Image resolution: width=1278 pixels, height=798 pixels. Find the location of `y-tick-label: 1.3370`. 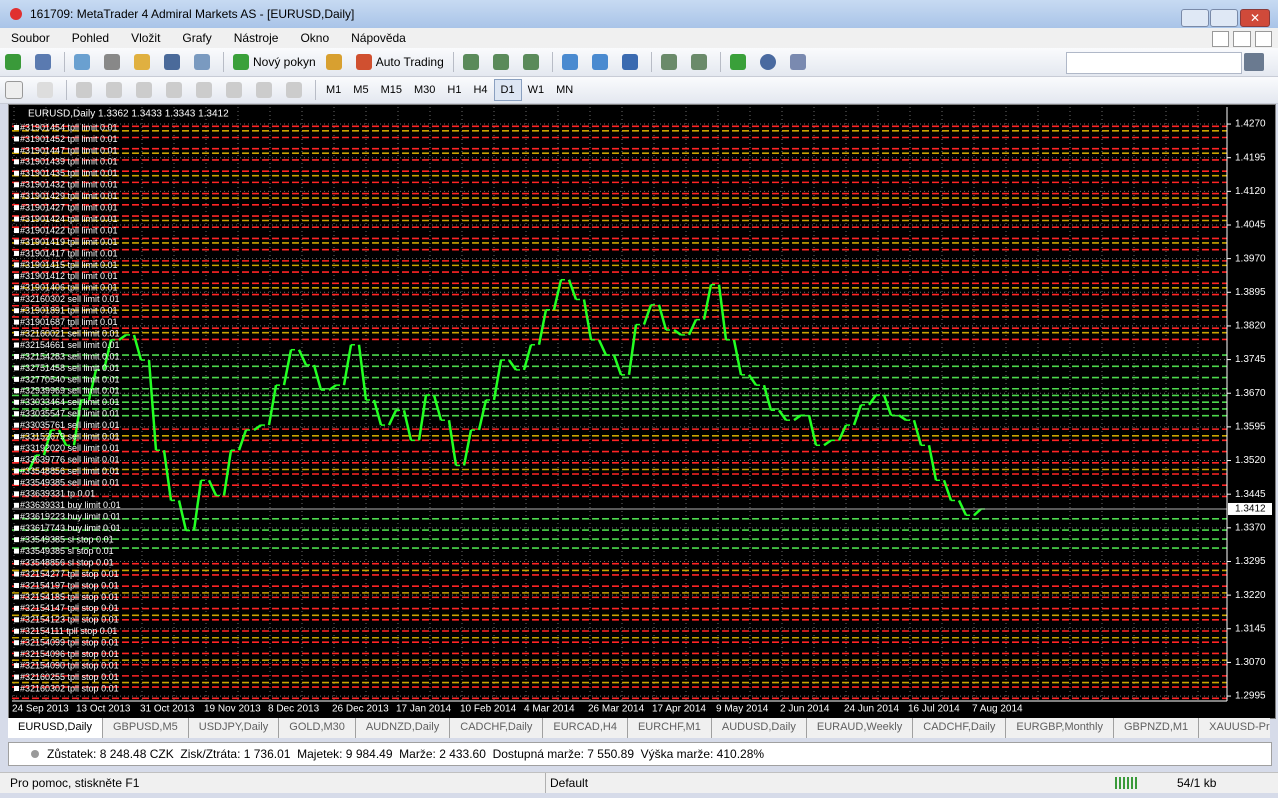

y-tick-label: 1.3370 is located at coordinates (1250, 527).